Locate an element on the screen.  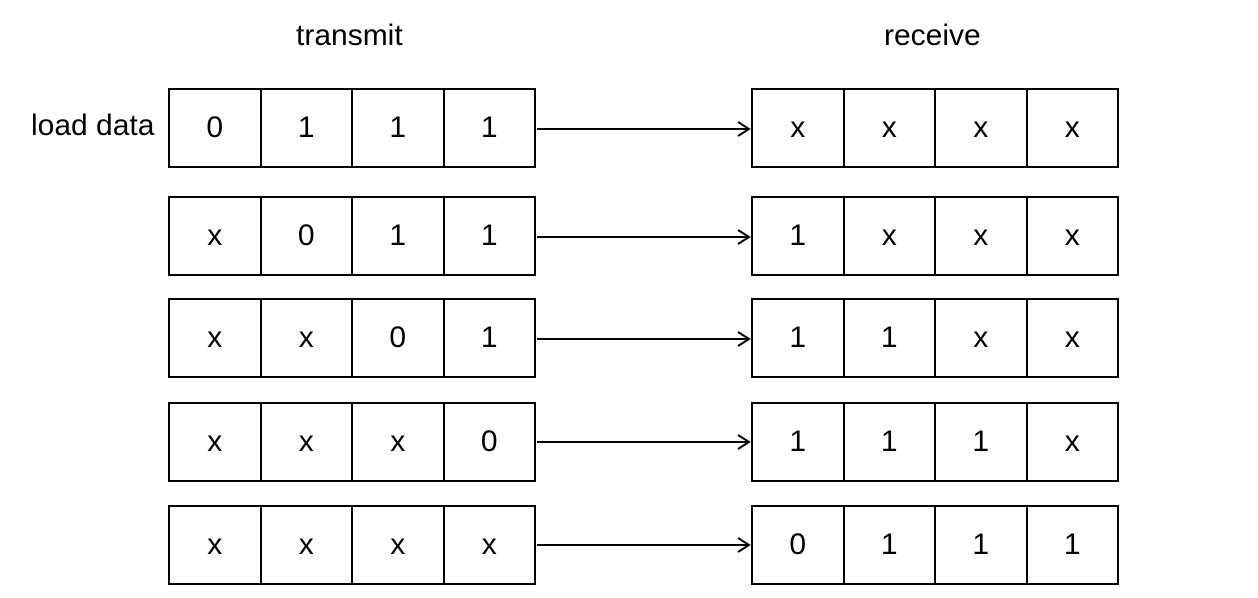
receive-register-row-2: 1 x x x is located at coordinates (935, 236).